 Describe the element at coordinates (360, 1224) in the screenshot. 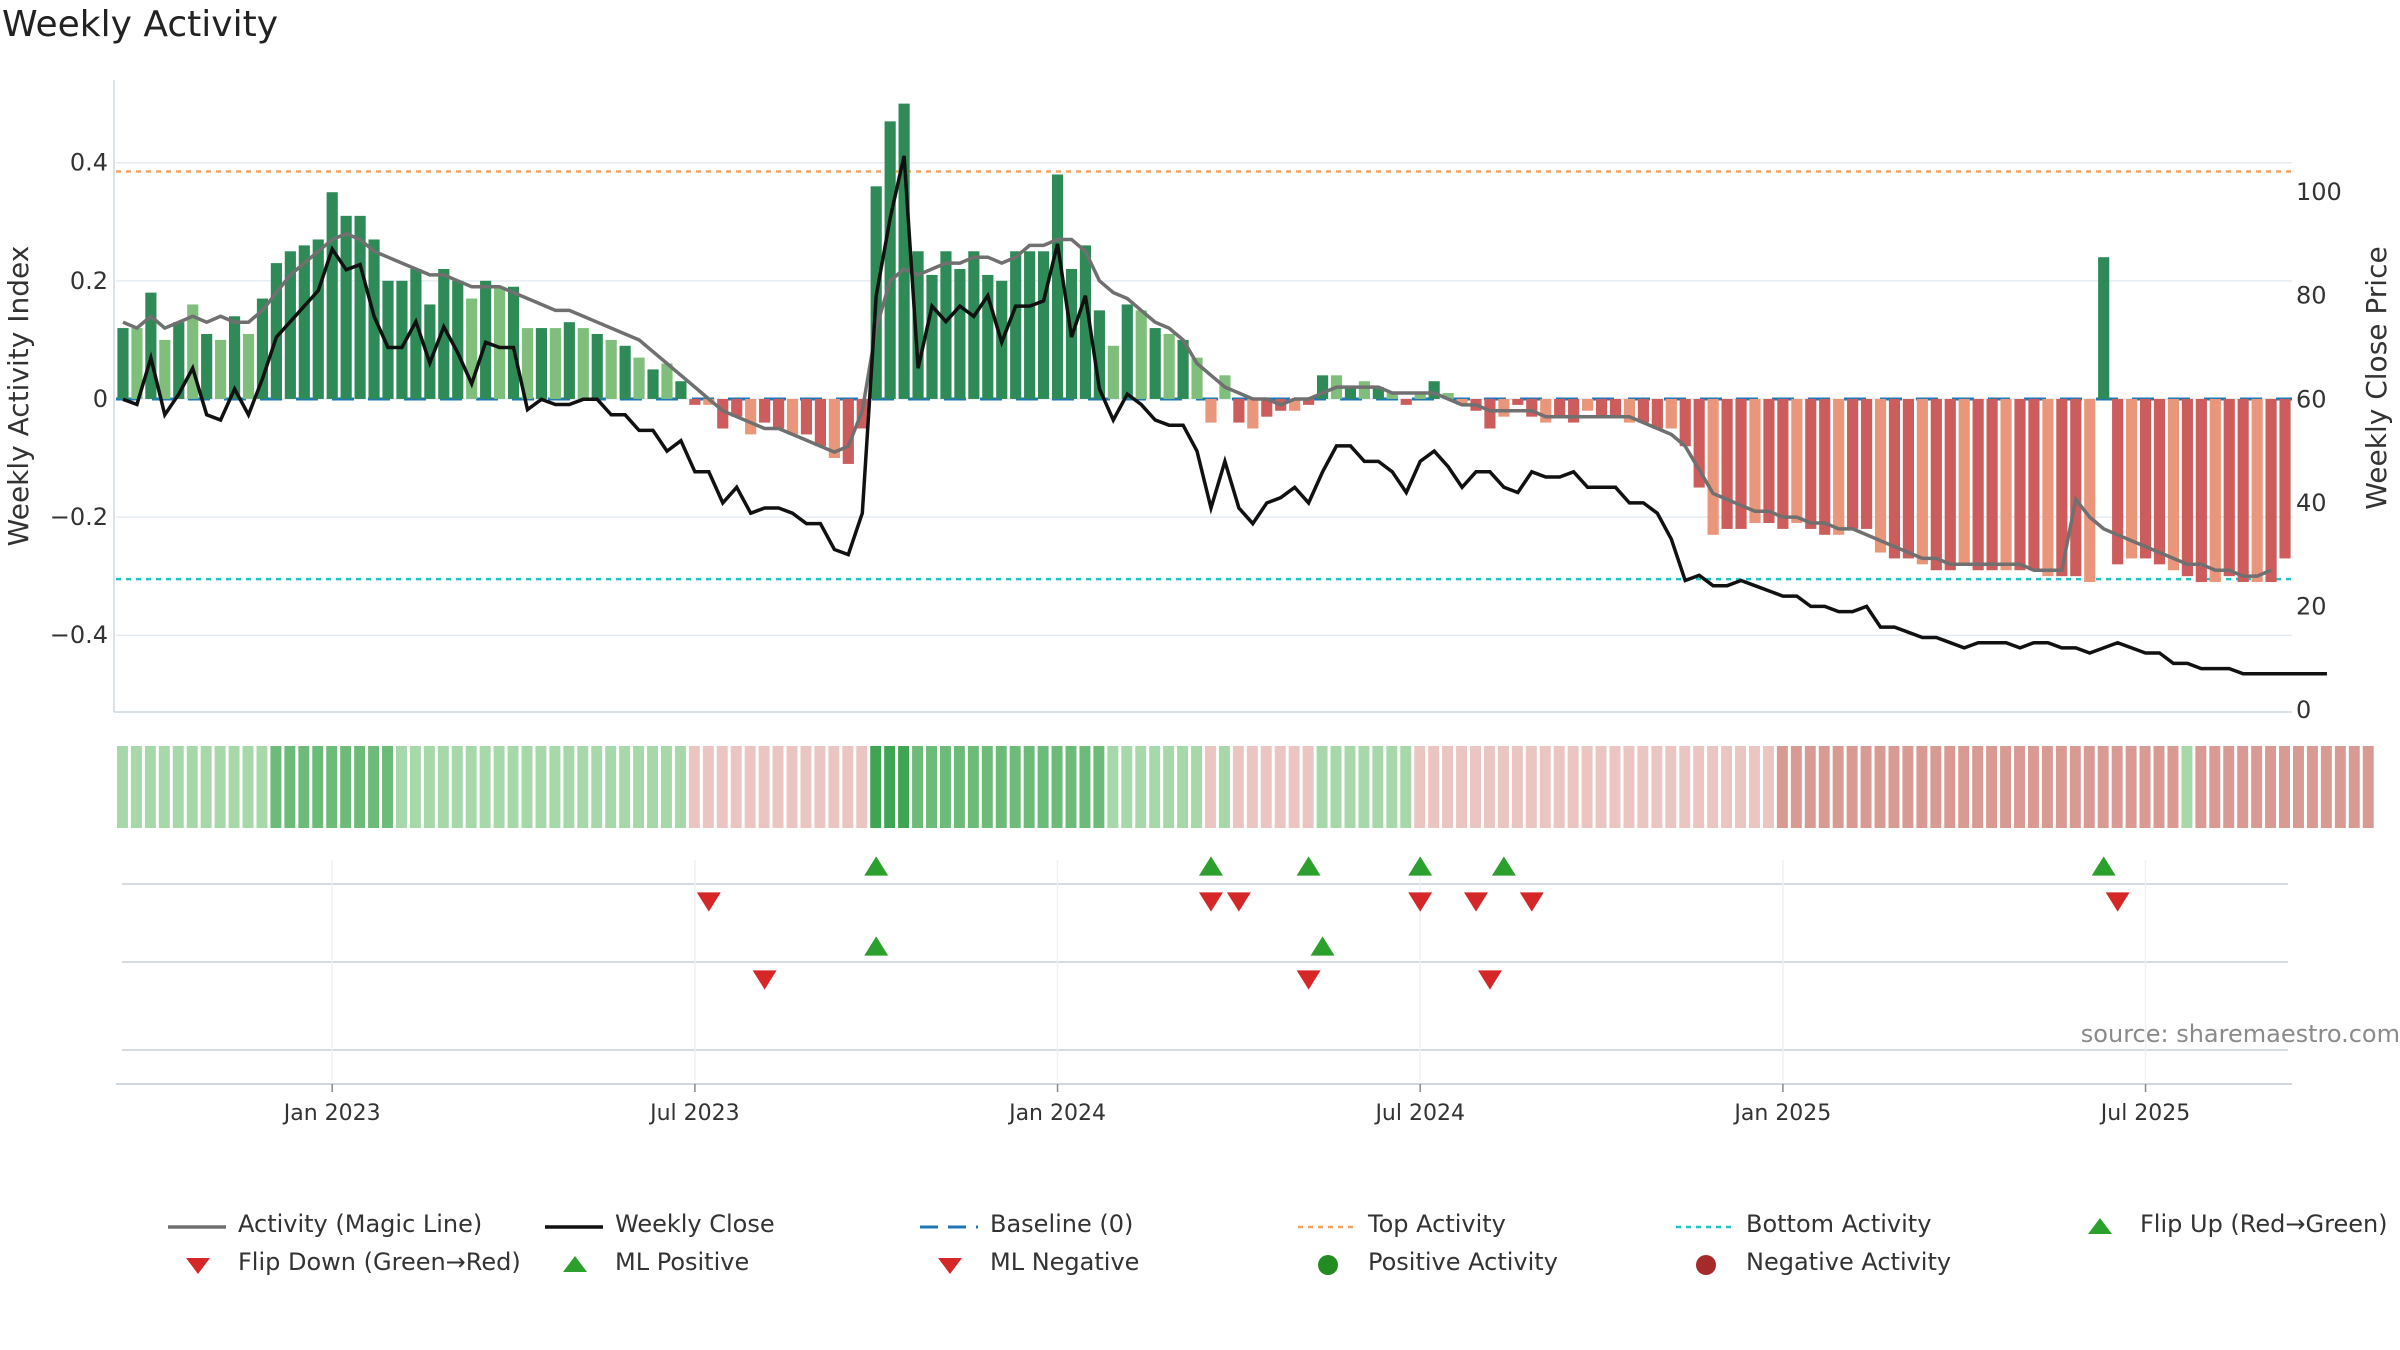

I see `legend-label: Activity (Magic Line)` at that location.